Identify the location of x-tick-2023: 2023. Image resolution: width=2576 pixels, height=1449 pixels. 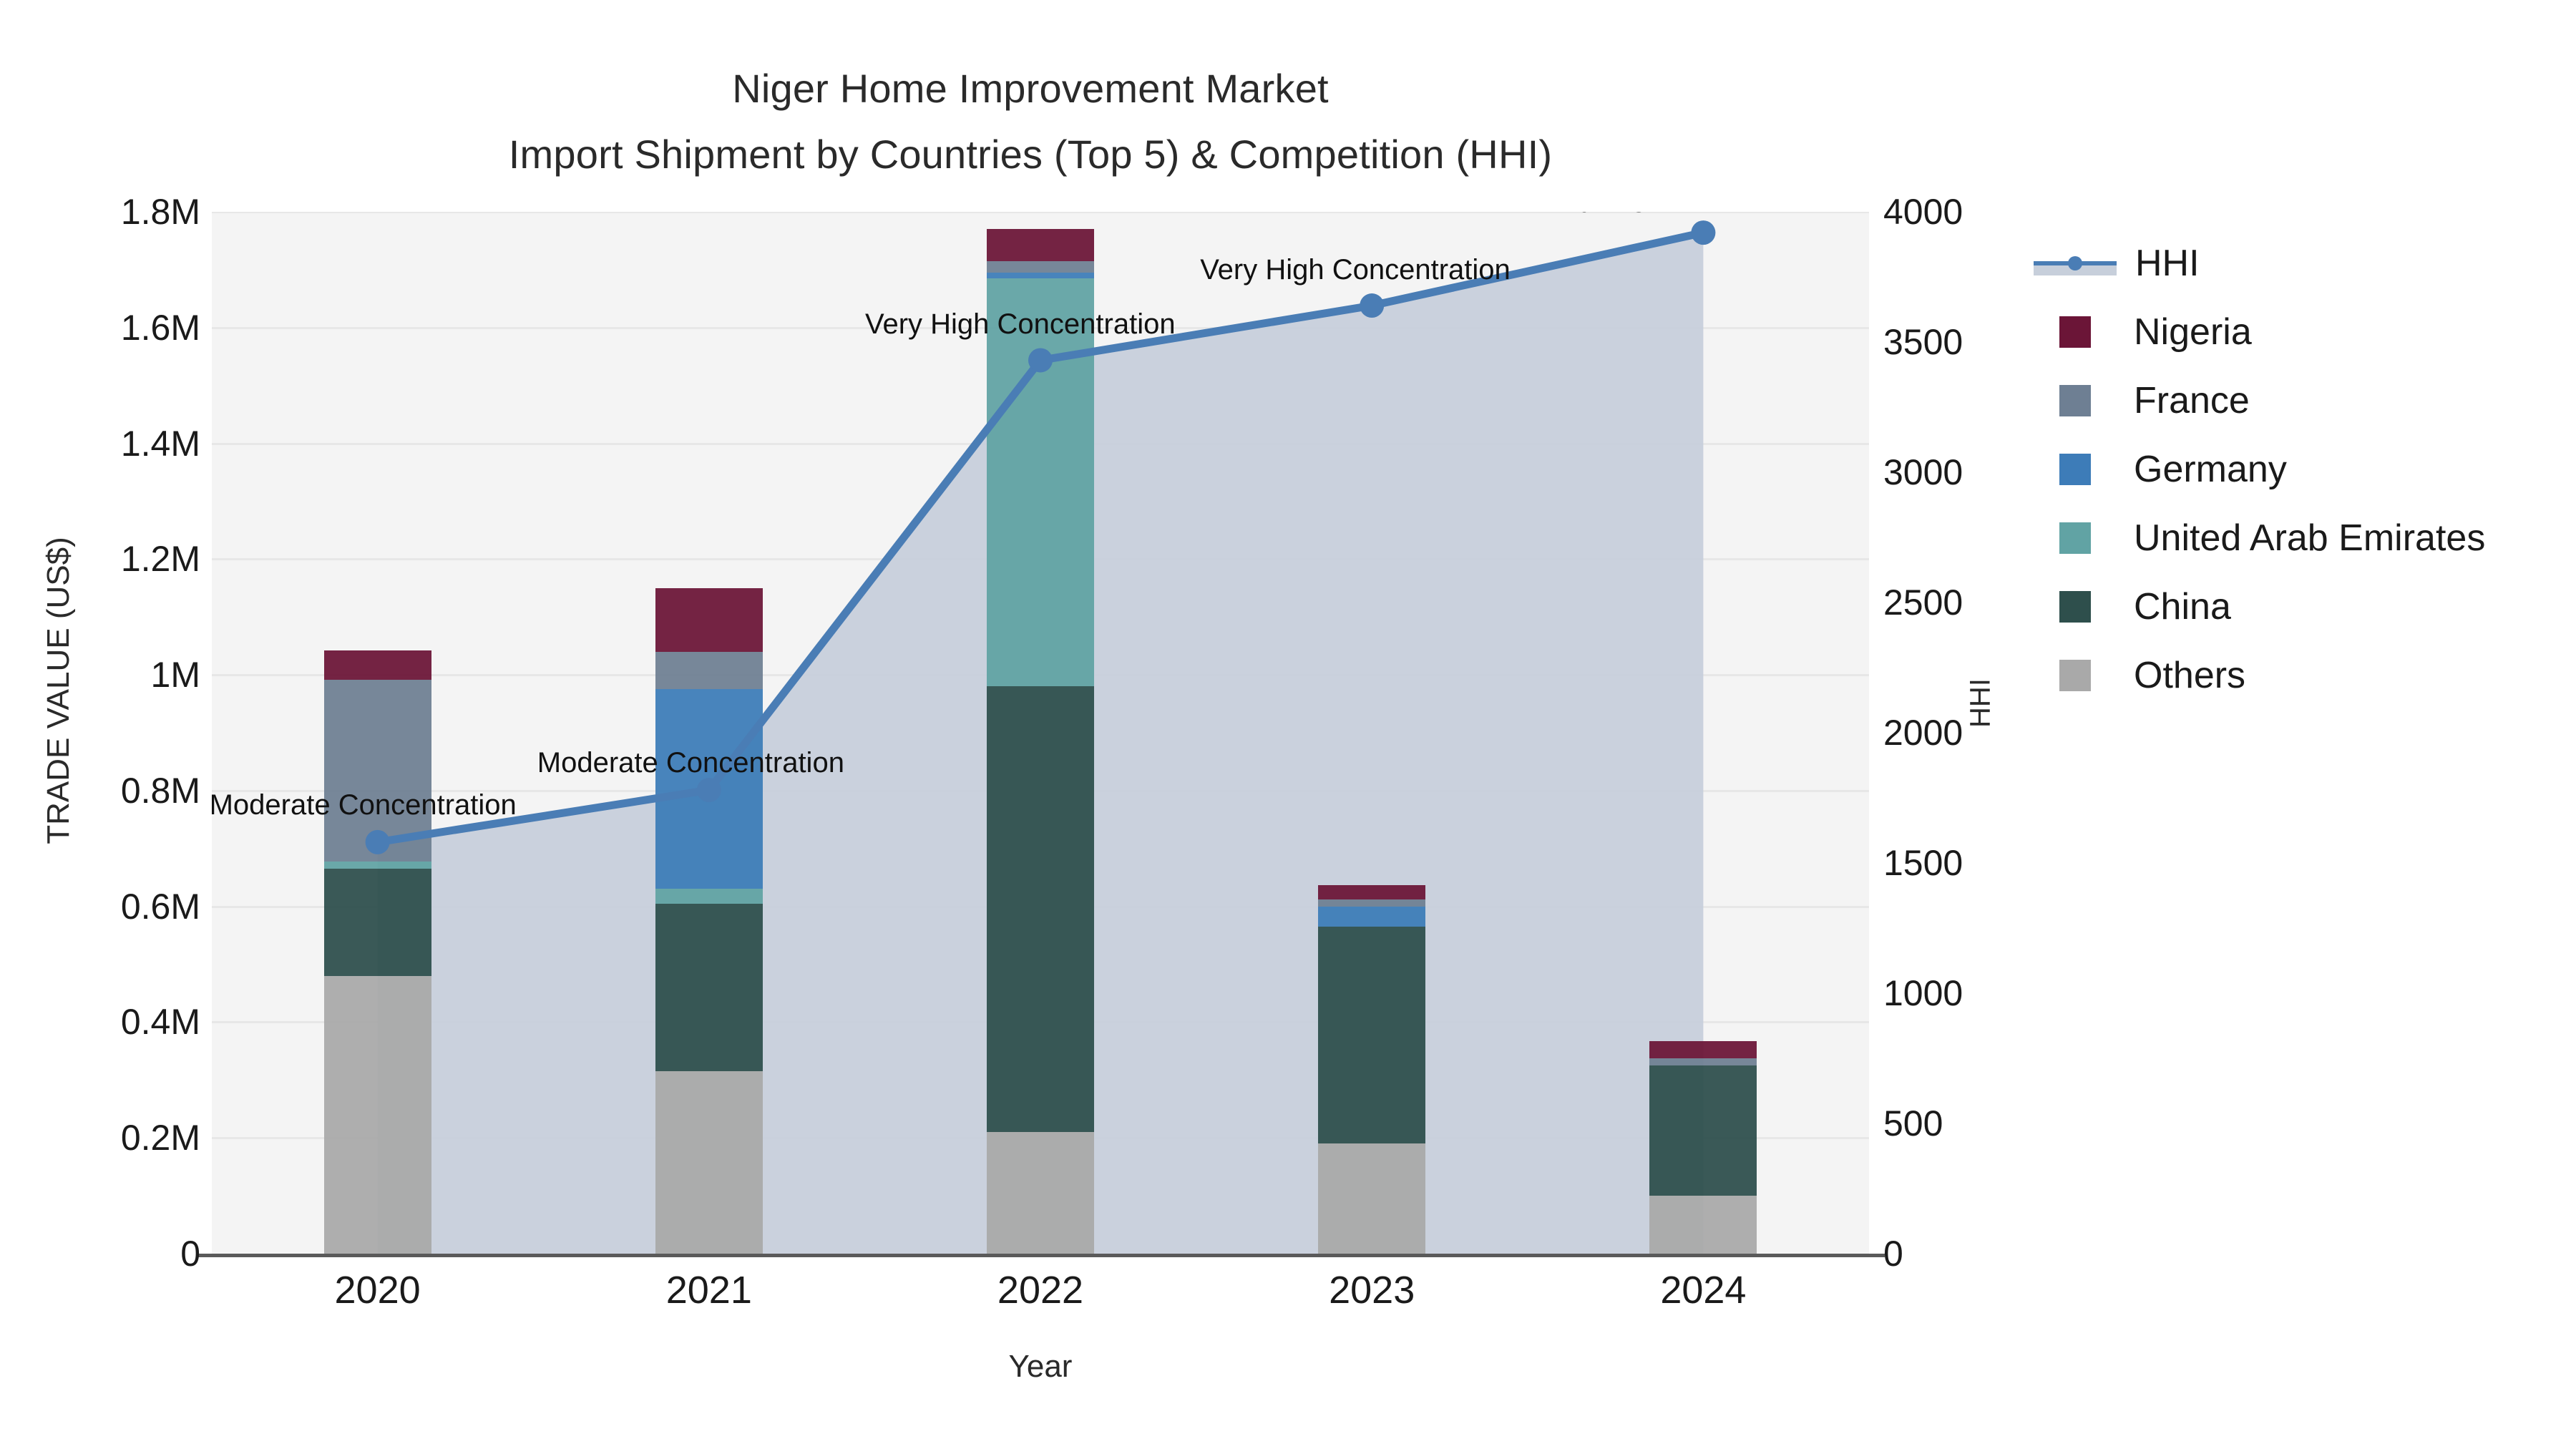
(1372, 1290).